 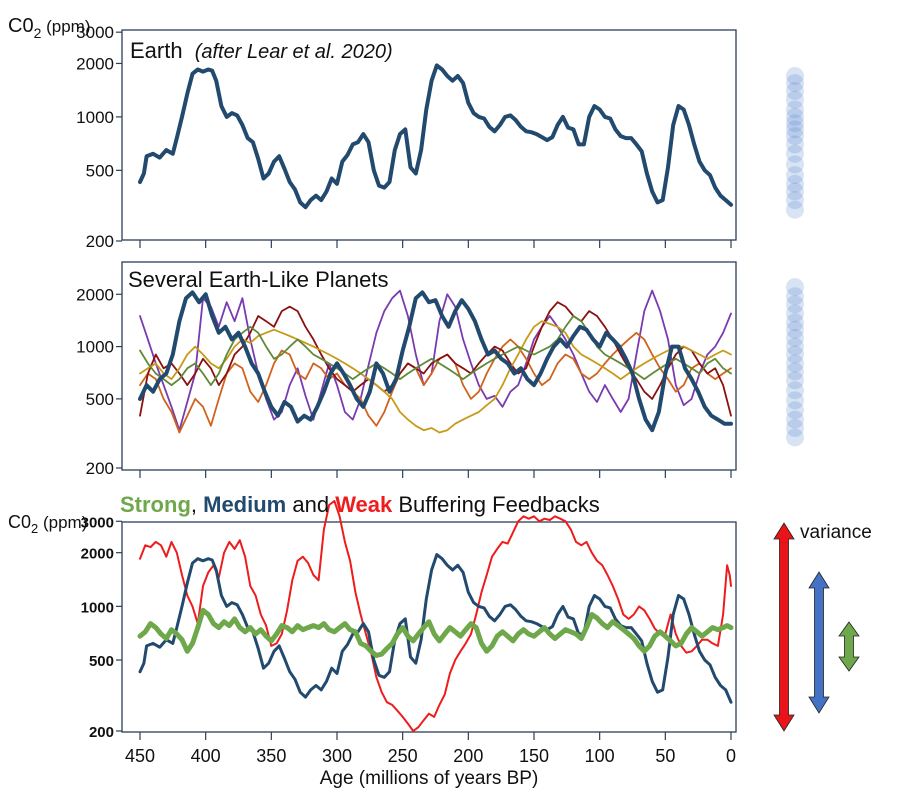 What do you see at coordinates (38, 33) in the screenshot?
I see `panel-earth-y-label-sub: 2` at bounding box center [38, 33].